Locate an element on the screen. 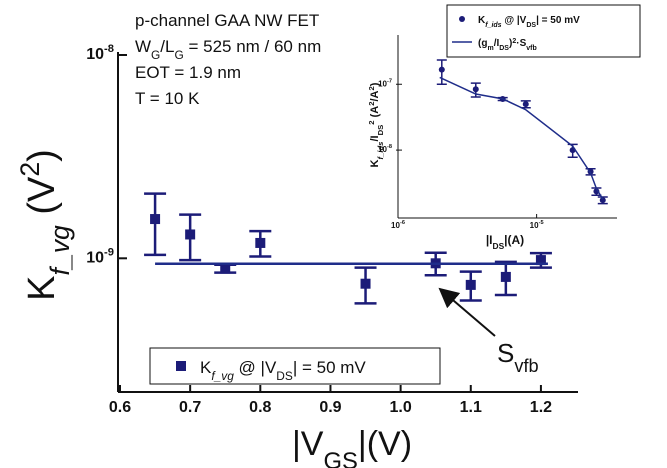  annotation: T = 10 K is located at coordinates (167, 98).